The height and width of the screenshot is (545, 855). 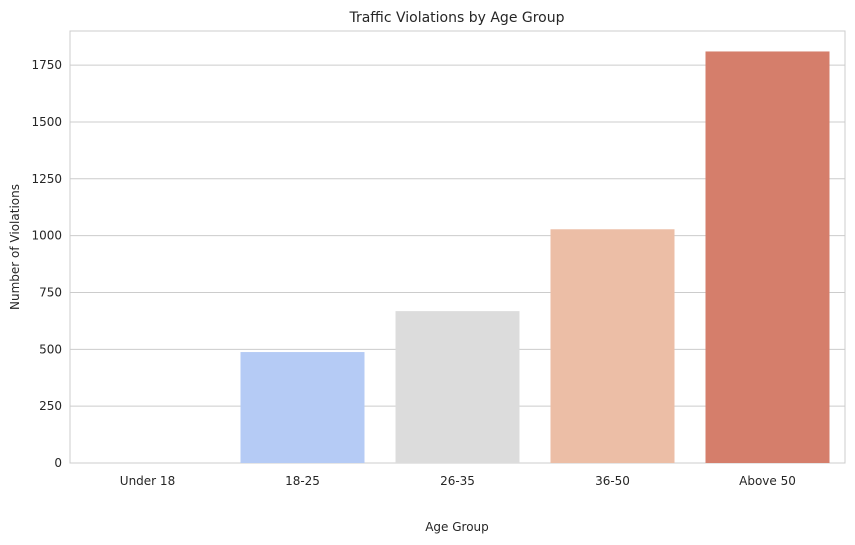 What do you see at coordinates (46, 65) in the screenshot?
I see `y-tick-label: 1750` at bounding box center [46, 65].